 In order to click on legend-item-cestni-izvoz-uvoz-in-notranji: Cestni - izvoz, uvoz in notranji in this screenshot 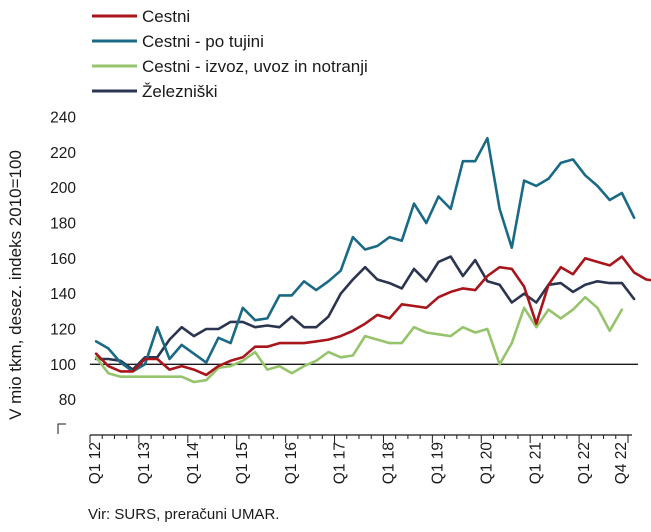, I will do `click(230, 66)`.